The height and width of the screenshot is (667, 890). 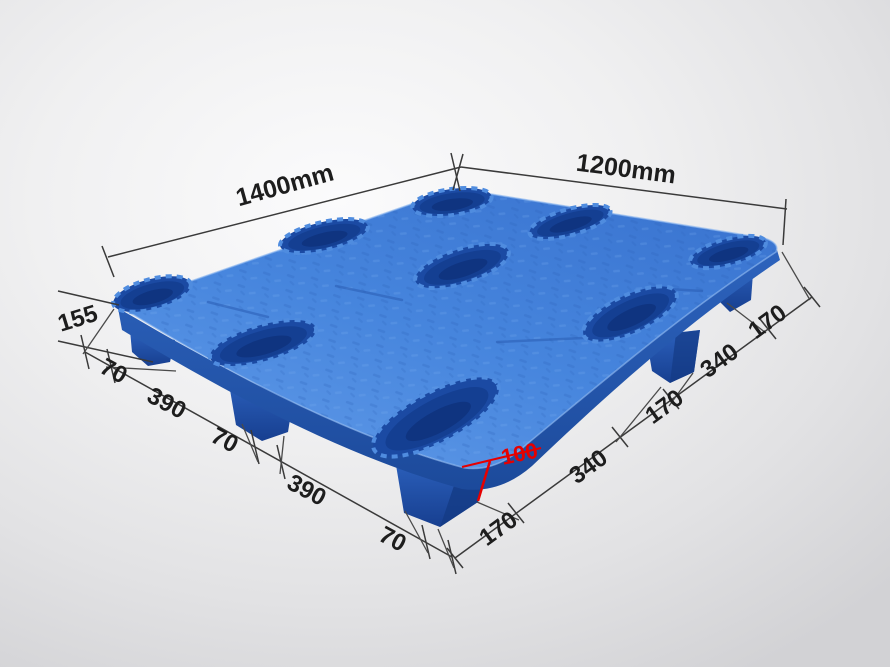 I want to click on dim-label-left-seg-1: 70, so click(x=113, y=371).